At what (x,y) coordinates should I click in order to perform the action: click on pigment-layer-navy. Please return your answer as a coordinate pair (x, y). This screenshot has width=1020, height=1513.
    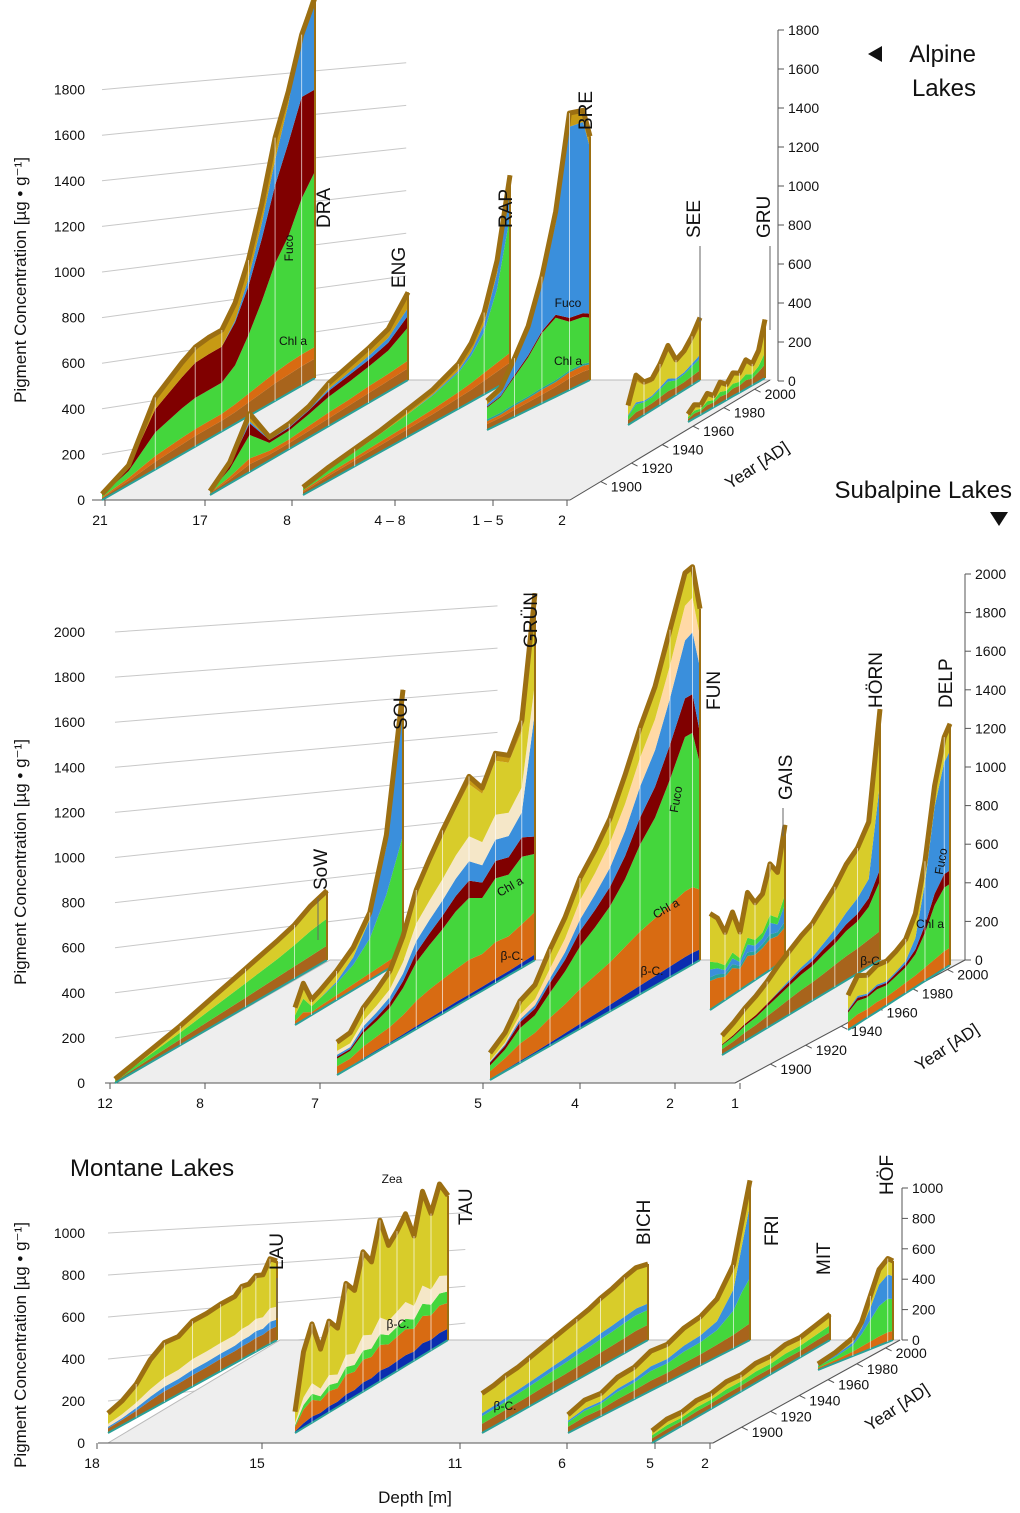
    Looking at the image, I should click on (371, 1380).